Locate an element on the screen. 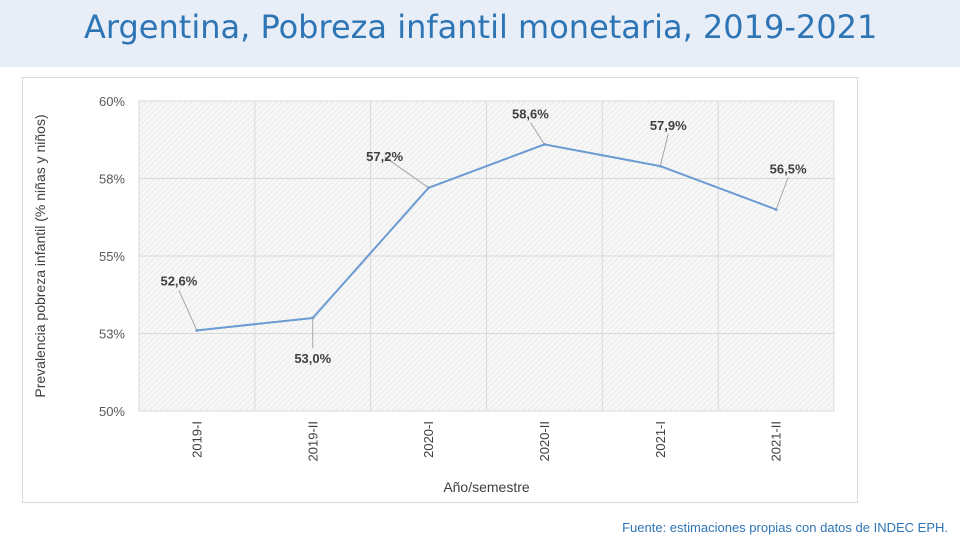  y-tick-label: 53% is located at coordinates (112, 334).